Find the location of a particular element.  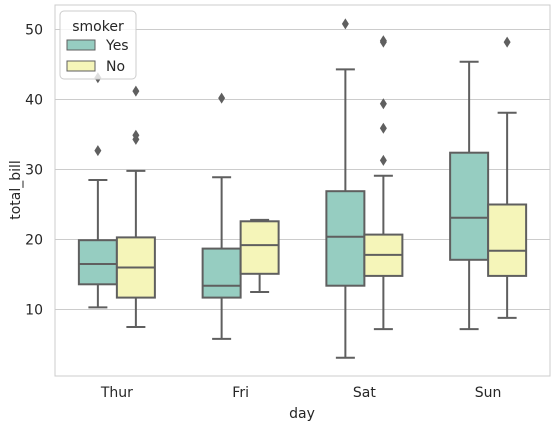

iqr-box-yes-sat is located at coordinates (345, 238).